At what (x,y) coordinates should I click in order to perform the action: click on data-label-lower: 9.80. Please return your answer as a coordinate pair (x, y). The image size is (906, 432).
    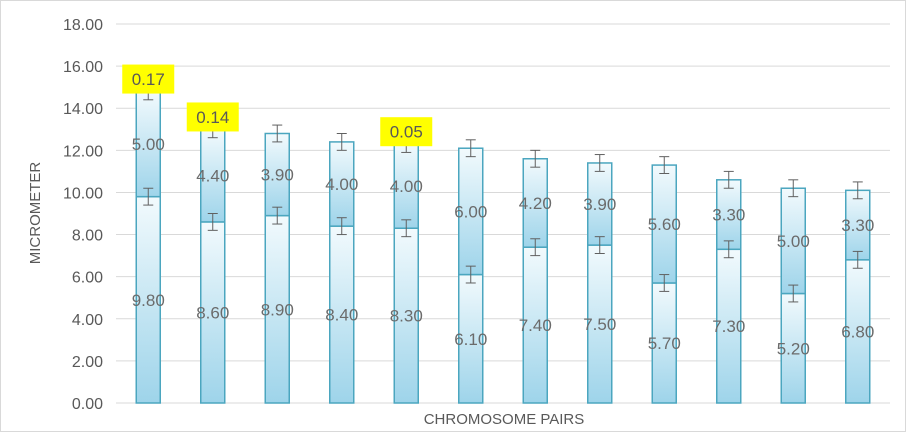
    Looking at the image, I should click on (148, 300).